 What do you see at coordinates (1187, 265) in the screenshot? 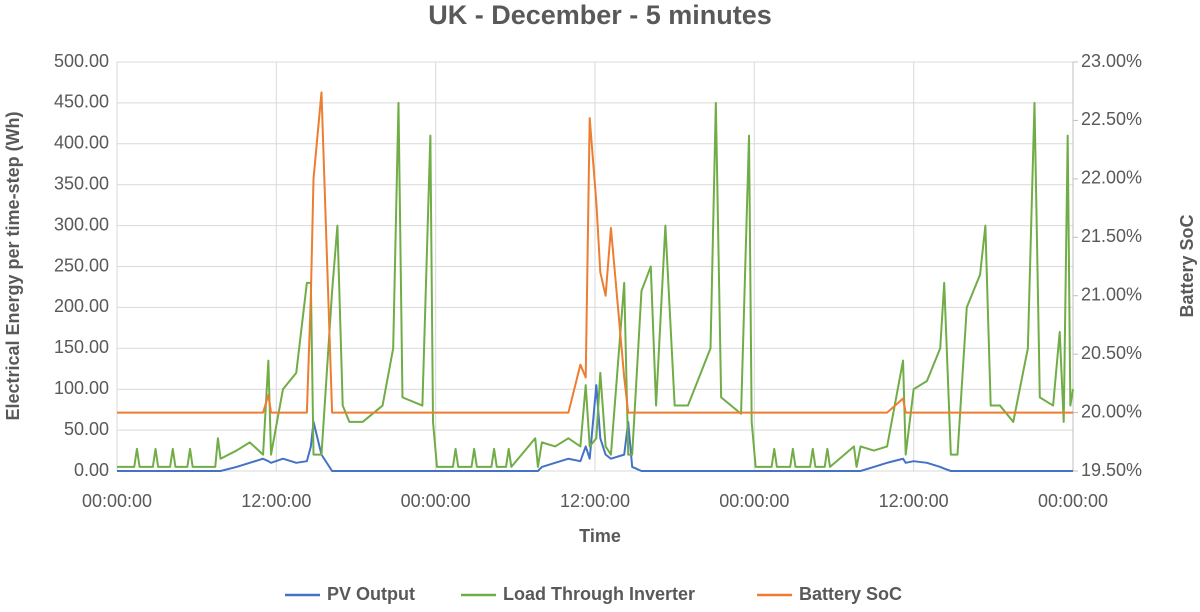
I see `y2-axis-label: Battery SoC` at bounding box center [1187, 265].